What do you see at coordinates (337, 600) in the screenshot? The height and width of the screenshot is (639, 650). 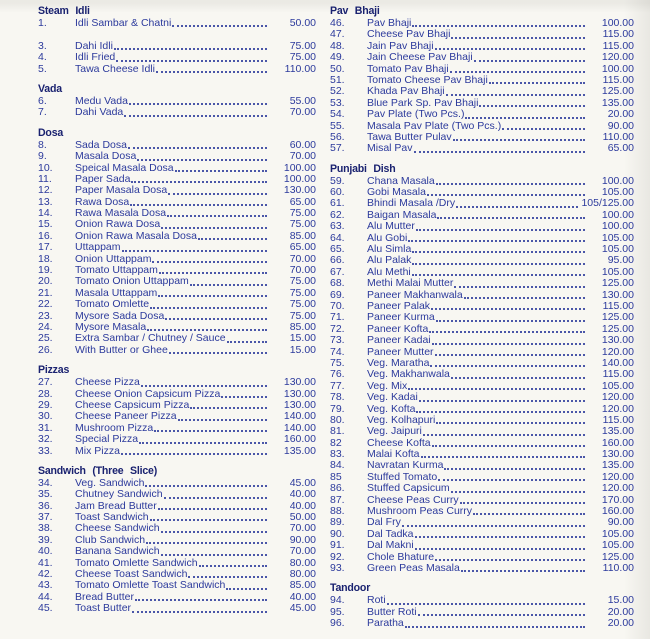 I see `item-number: 94.` at bounding box center [337, 600].